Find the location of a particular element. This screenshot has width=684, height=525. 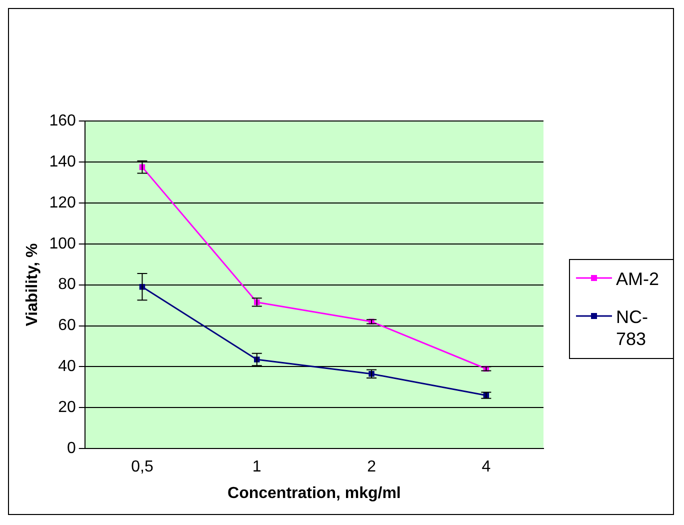

y-tick-label: 100 is located at coordinates (62, 243).